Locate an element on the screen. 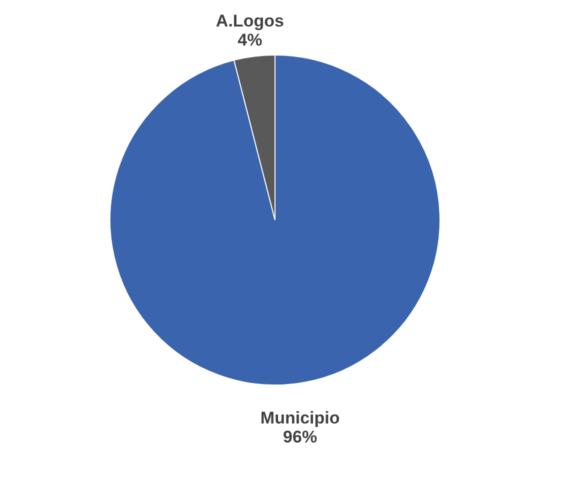 This screenshot has width=588, height=477. slice-label: Municipio is located at coordinates (300, 418).